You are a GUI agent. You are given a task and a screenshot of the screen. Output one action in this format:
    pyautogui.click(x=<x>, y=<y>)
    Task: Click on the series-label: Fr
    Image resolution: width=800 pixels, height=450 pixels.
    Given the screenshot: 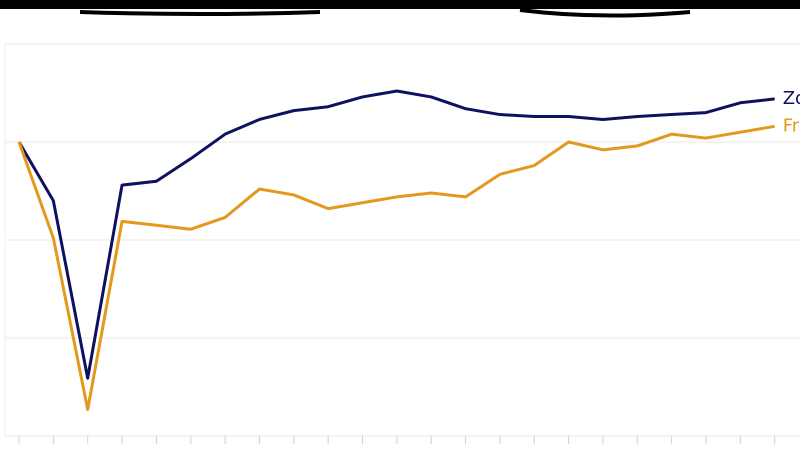 What is the action you would take?
    pyautogui.click(x=791, y=125)
    